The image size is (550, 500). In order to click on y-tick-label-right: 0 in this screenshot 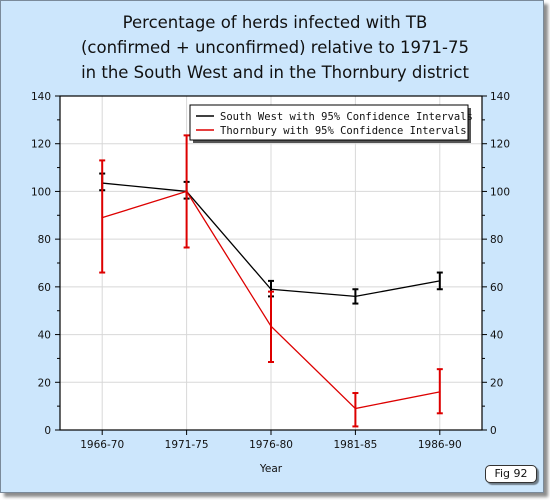, I will do `click(493, 431)`.